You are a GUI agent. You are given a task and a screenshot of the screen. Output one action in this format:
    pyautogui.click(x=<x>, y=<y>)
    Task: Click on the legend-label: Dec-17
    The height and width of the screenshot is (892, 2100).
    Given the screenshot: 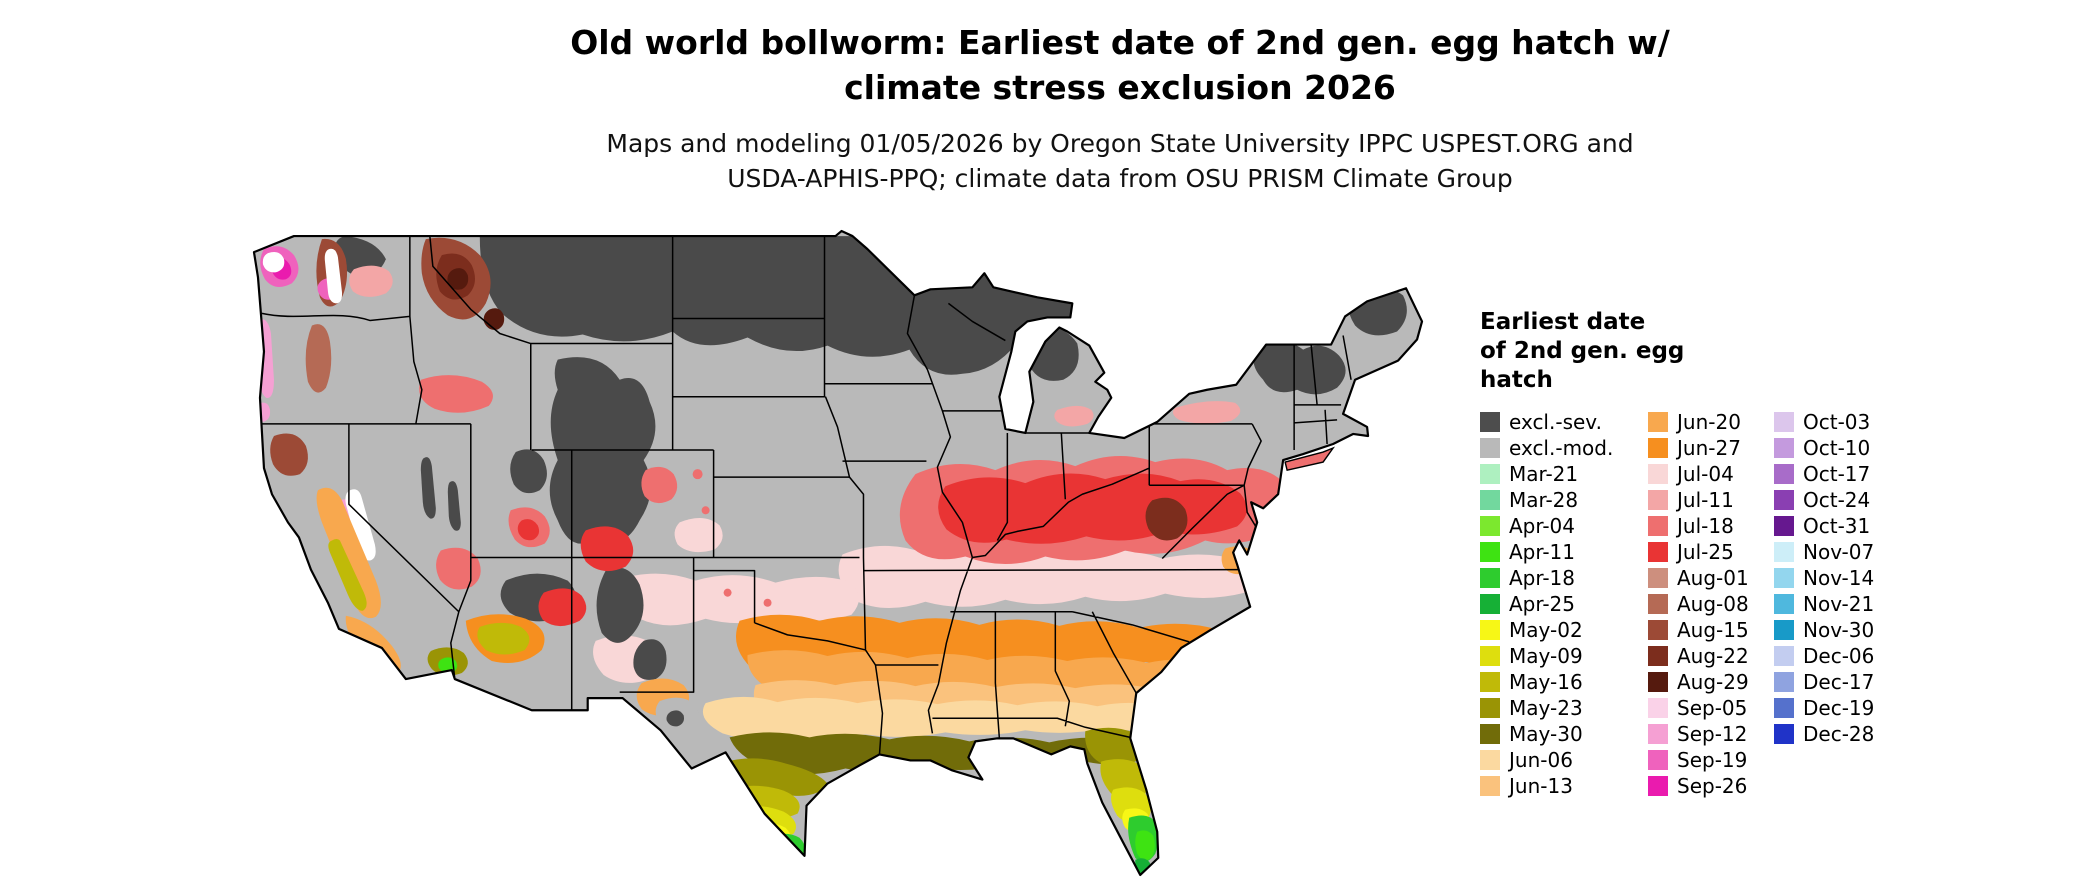 What is the action you would take?
    pyautogui.click(x=1839, y=682)
    